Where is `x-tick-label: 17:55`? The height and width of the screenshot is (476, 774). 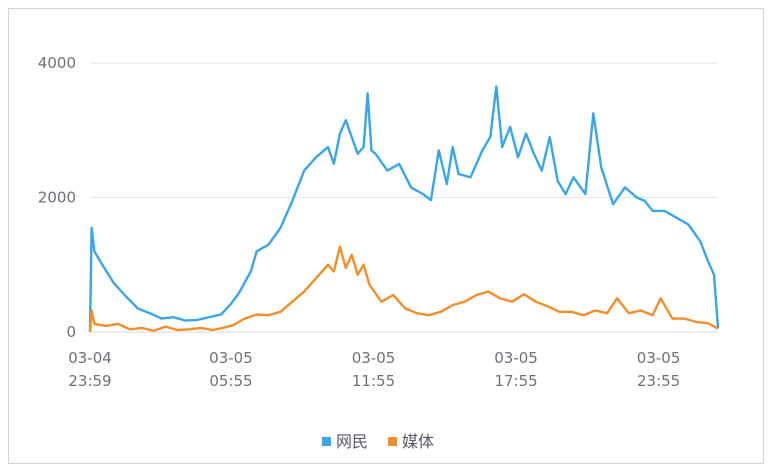
x-tick-label: 17:55 is located at coordinates (515, 381).